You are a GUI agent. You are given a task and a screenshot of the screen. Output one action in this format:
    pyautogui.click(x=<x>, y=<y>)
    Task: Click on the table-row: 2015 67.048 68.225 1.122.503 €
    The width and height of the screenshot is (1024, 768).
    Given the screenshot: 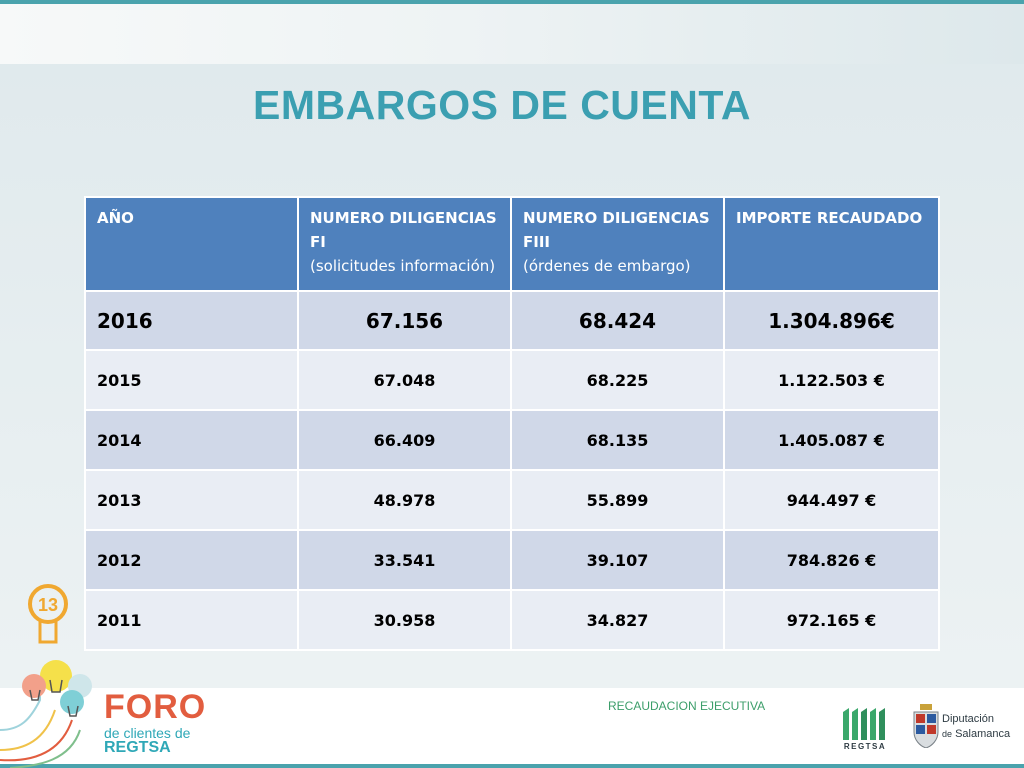 What is the action you would take?
    pyautogui.click(x=512, y=380)
    